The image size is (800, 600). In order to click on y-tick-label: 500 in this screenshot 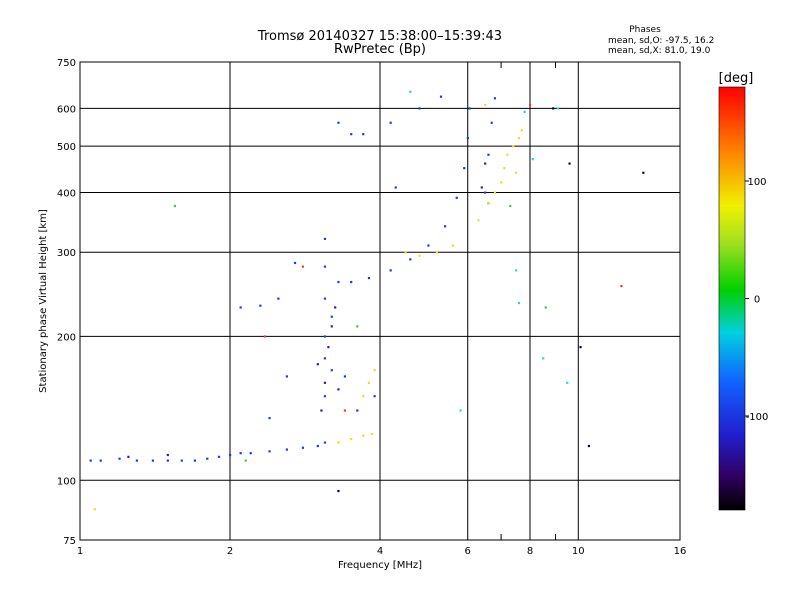, I will do `click(66, 147)`.